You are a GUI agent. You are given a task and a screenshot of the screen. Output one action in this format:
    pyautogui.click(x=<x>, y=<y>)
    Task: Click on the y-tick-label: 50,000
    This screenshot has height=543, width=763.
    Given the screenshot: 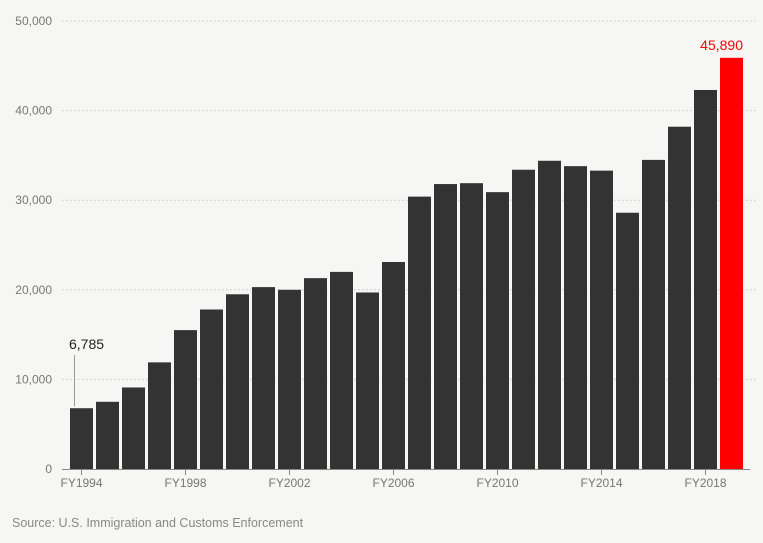 What is the action you would take?
    pyautogui.click(x=33, y=21)
    